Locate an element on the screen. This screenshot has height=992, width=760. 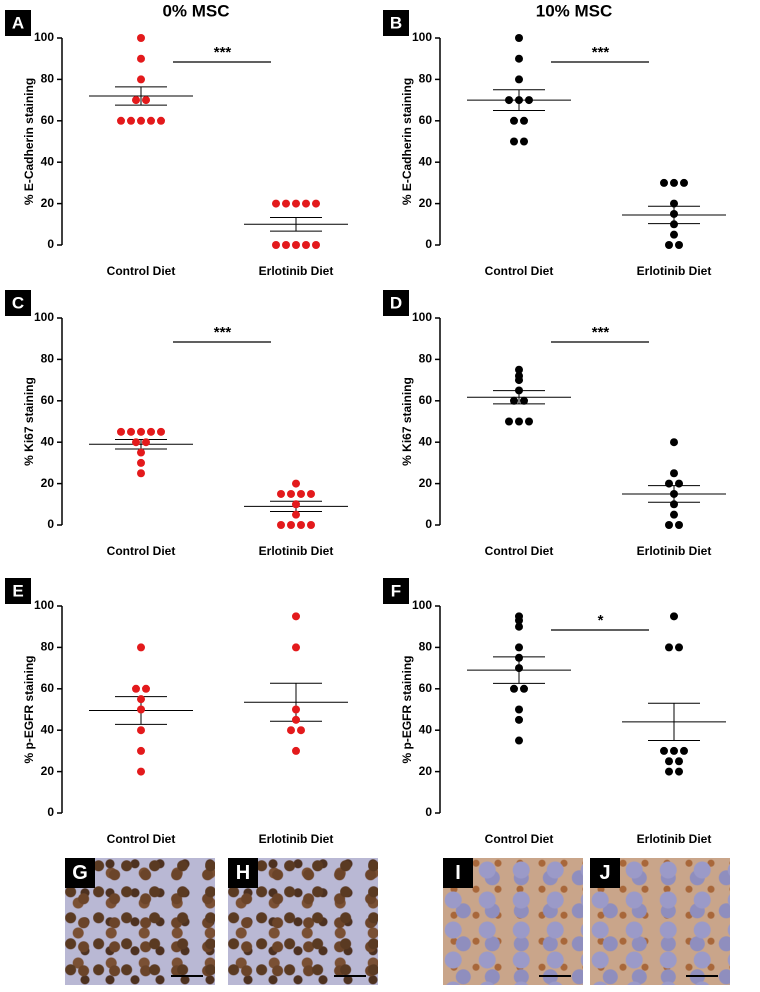
panel-letter: A is located at coordinates (18, 22).